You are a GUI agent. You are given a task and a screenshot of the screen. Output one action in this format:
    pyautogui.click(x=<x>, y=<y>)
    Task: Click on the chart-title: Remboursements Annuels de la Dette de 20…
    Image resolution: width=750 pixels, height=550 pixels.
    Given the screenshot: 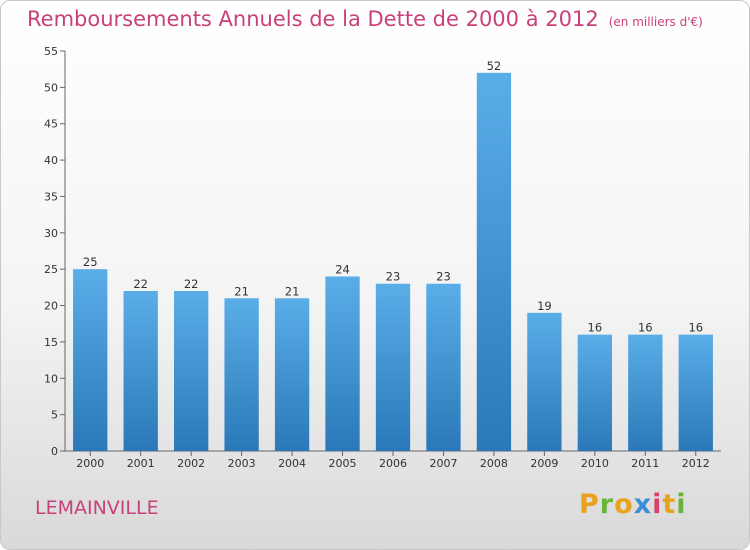 What is the action you would take?
    pyautogui.click(x=365, y=19)
    